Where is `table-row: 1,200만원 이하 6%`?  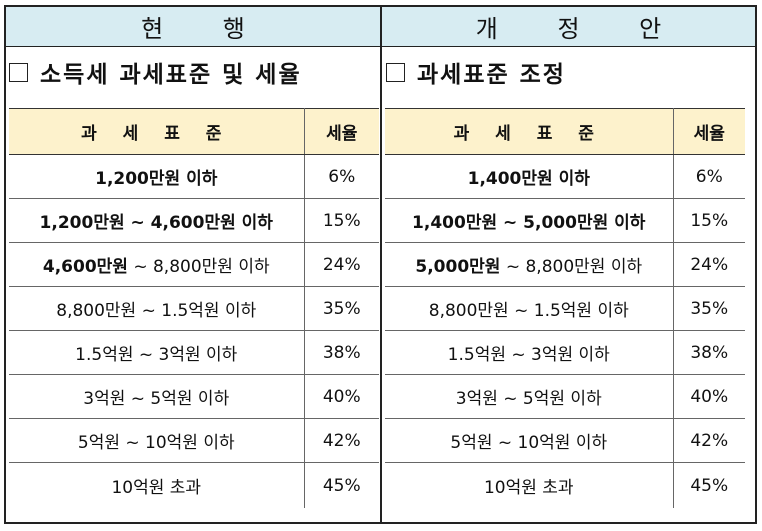
table-row: 1,200만원 이하 6% is located at coordinates (194, 176).